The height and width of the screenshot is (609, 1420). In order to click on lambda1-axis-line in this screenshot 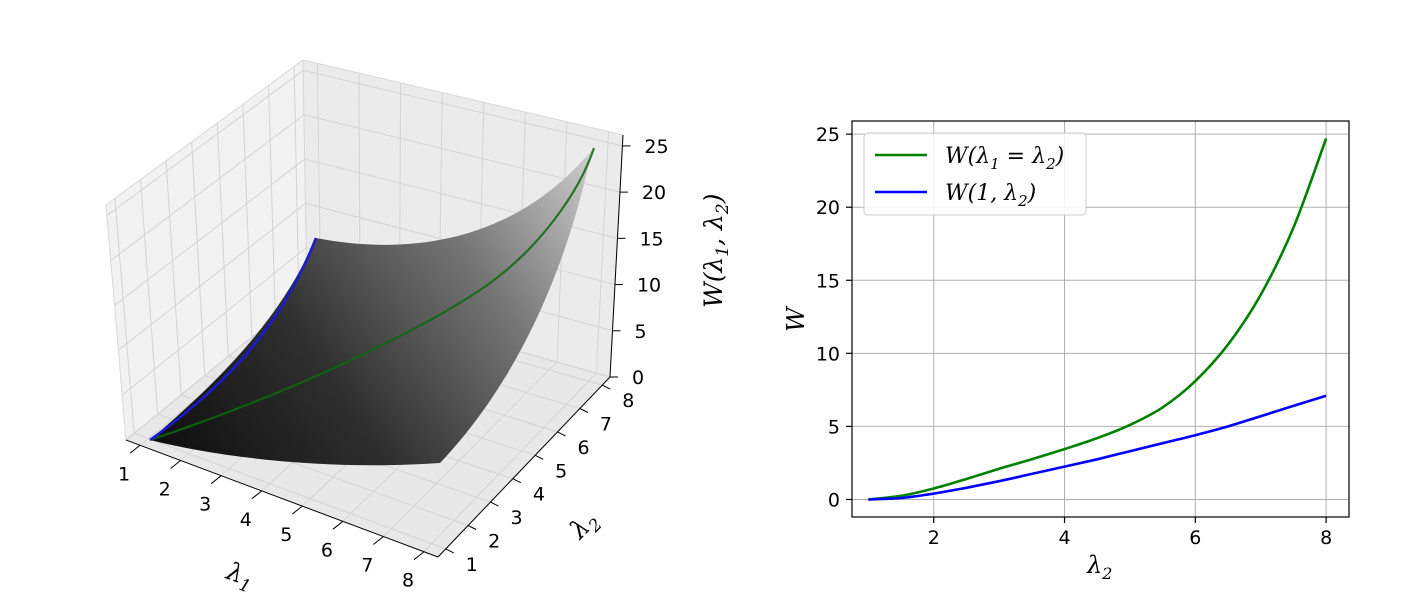, I will do `click(282, 498)`.